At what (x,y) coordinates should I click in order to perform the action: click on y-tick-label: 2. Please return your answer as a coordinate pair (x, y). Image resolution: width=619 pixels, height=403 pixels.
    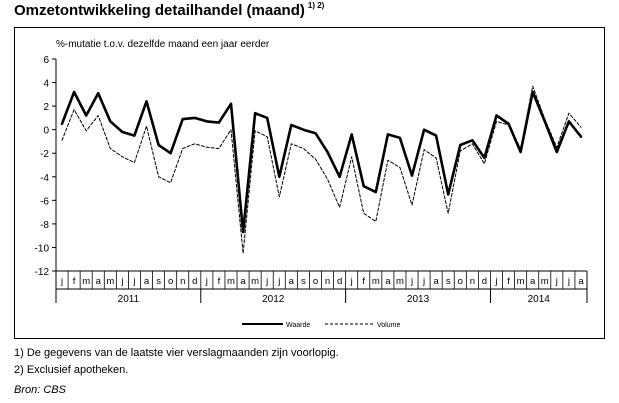
    Looking at the image, I should click on (46, 107).